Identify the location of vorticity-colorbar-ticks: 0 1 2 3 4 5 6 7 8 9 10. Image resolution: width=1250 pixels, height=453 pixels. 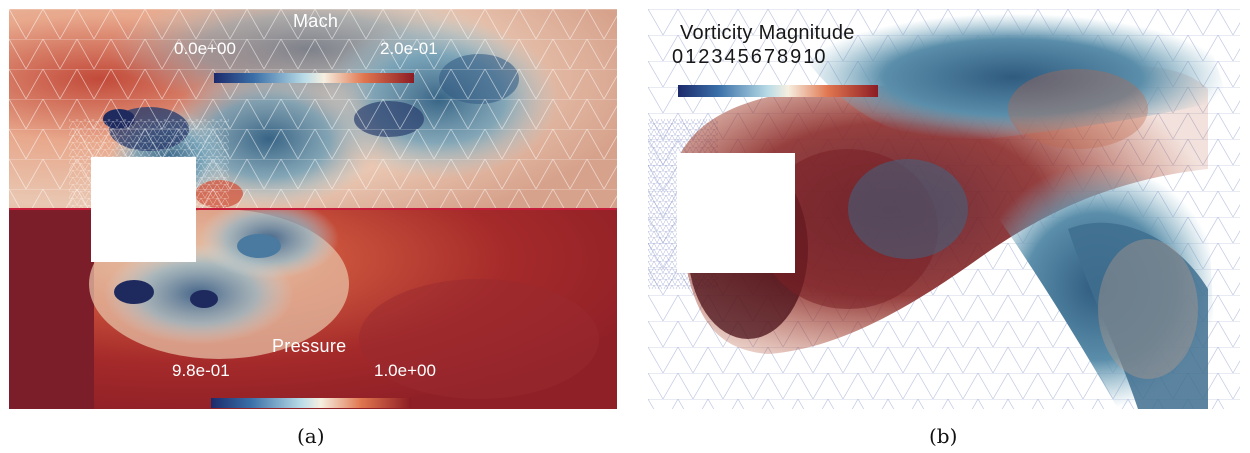
(749, 57).